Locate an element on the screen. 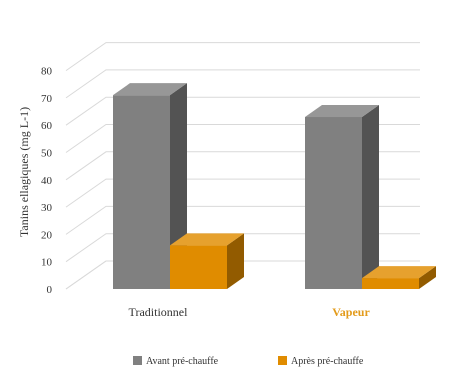  y-tick-label: 80 is located at coordinates (47, 72).